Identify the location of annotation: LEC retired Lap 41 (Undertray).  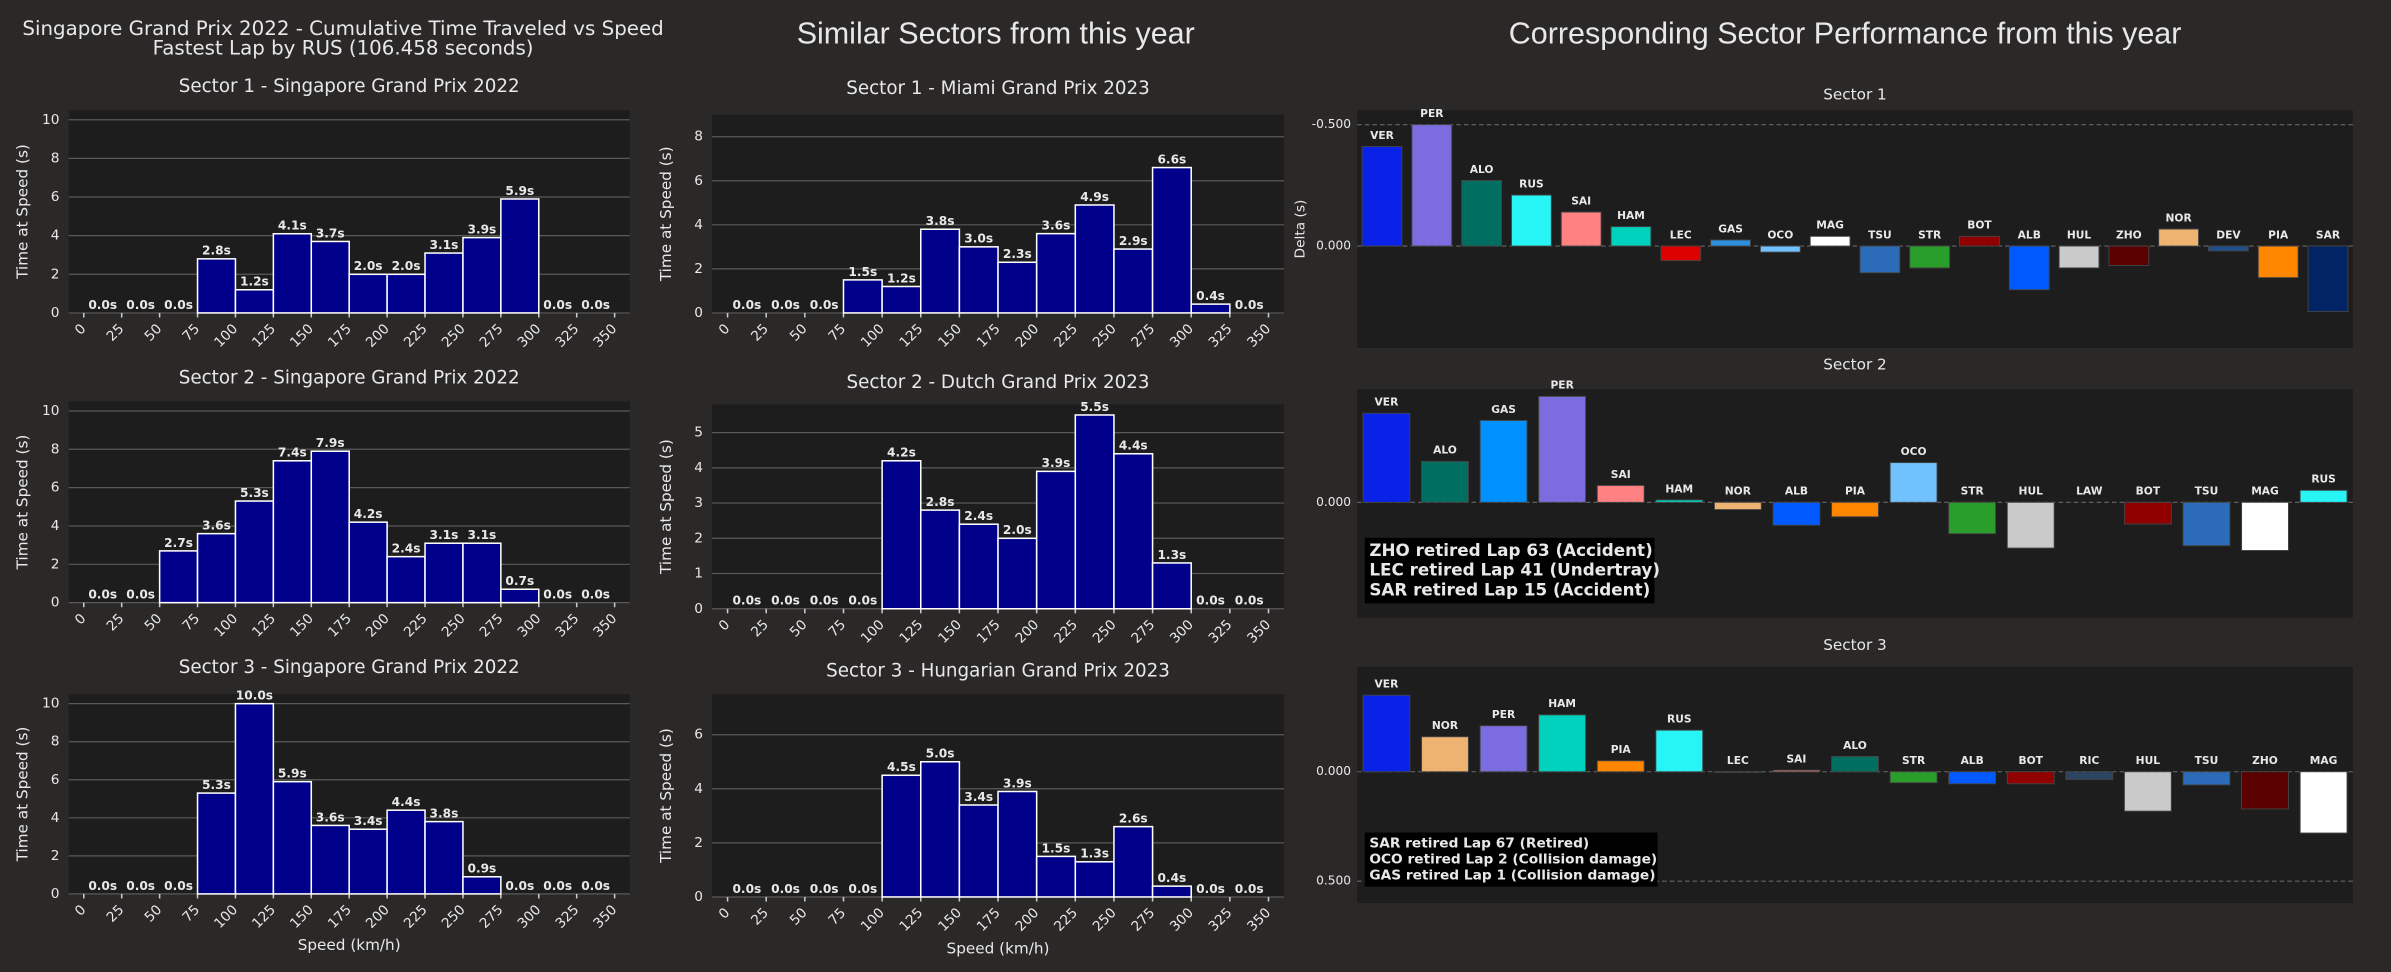
(1514, 570).